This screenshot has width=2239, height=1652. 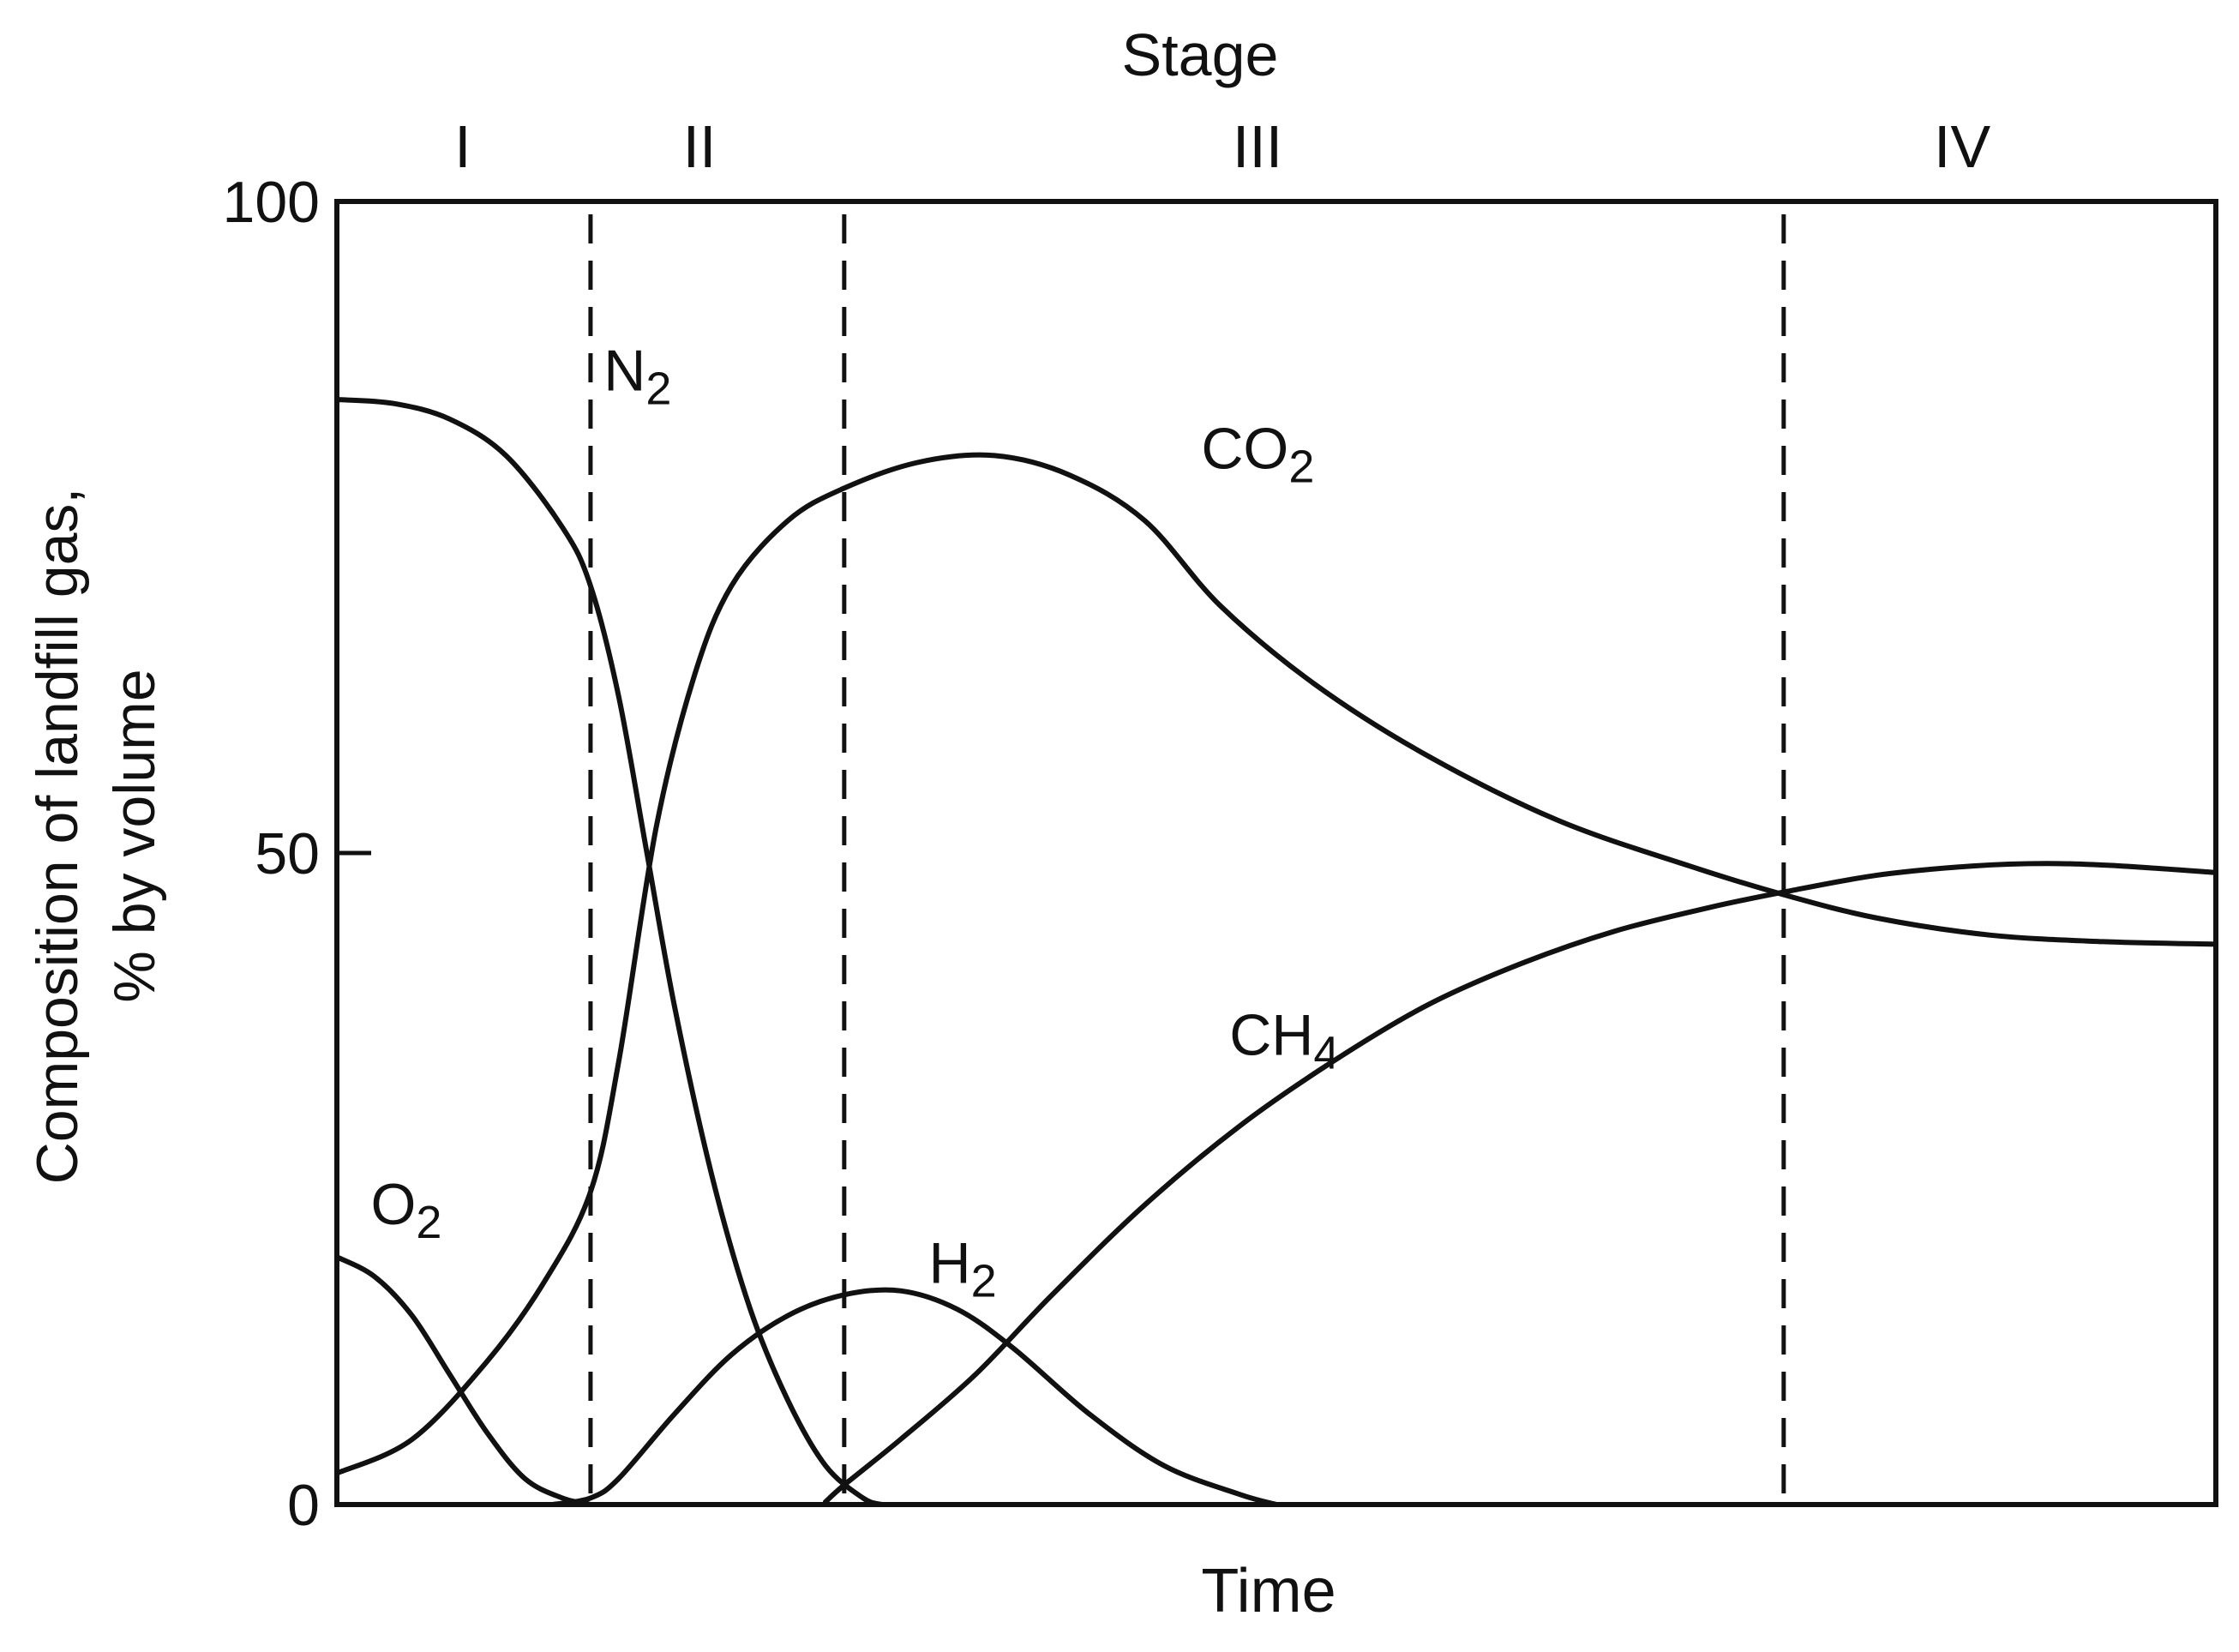 I want to click on series-label-ch4: CH4, so click(x=1284, y=1041).